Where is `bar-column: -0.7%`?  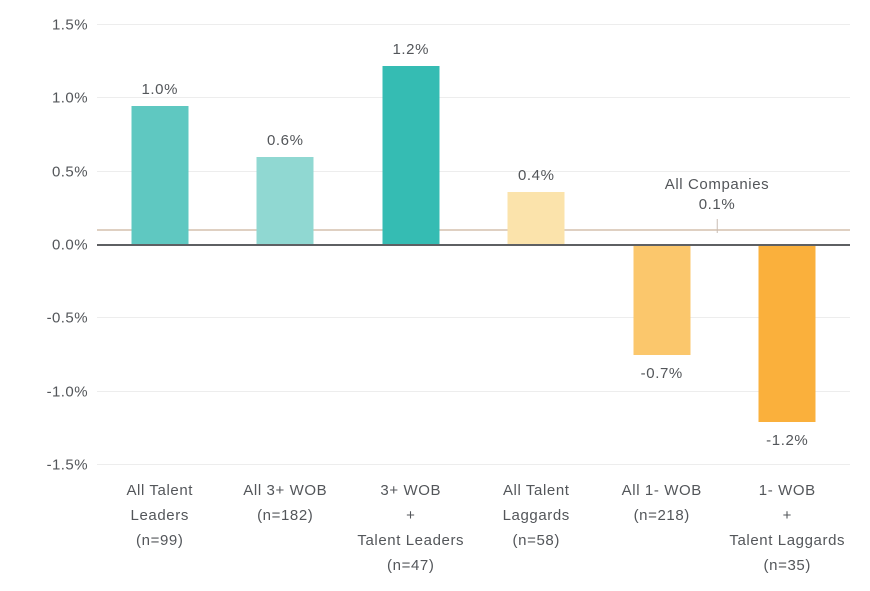
bar-column: -0.7% is located at coordinates (662, 245).